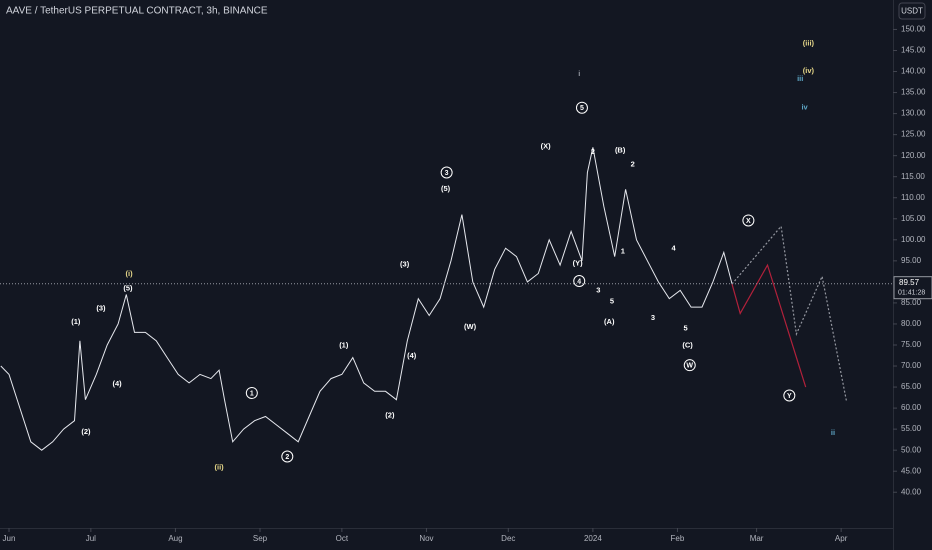  I want to click on x-tick-label: Aug, so click(175, 538).